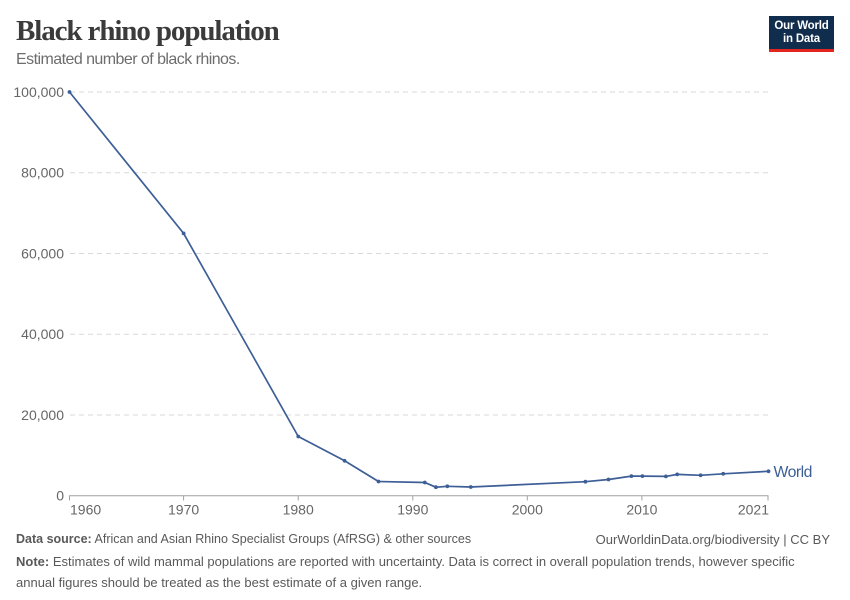 Image resolution: width=850 pixels, height=600 pixels. What do you see at coordinates (38, 92) in the screenshot?
I see `svg-text: 100,000` at bounding box center [38, 92].